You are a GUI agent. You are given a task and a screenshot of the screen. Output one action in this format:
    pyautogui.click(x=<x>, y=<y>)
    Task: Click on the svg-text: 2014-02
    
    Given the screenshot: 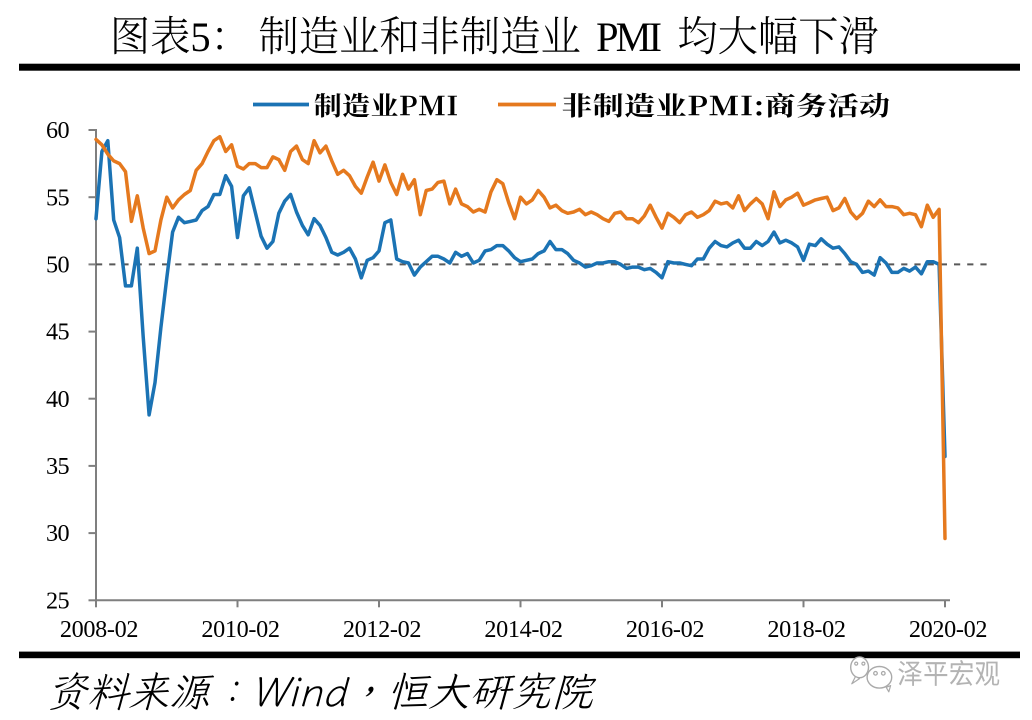 What is the action you would take?
    pyautogui.click(x=523, y=629)
    